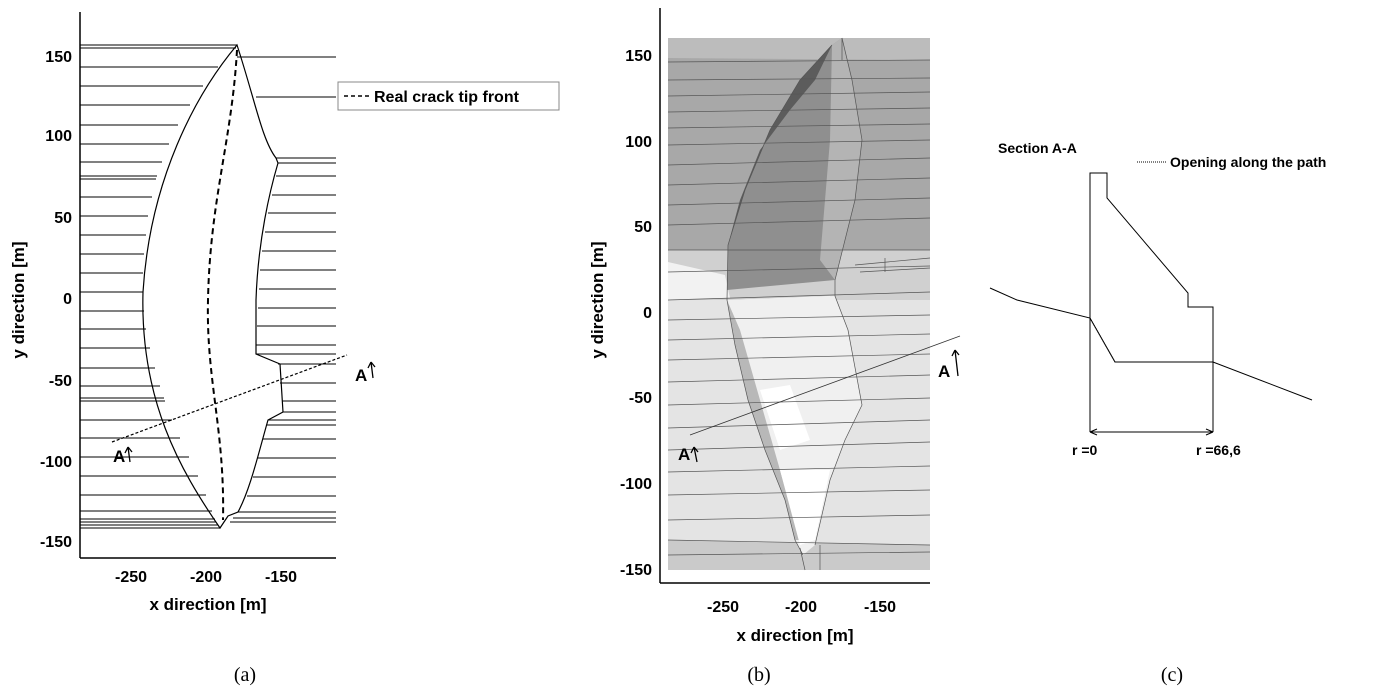  What do you see at coordinates (58, 136) in the screenshot?
I see `ytick-label-a-1: 100` at bounding box center [58, 136].